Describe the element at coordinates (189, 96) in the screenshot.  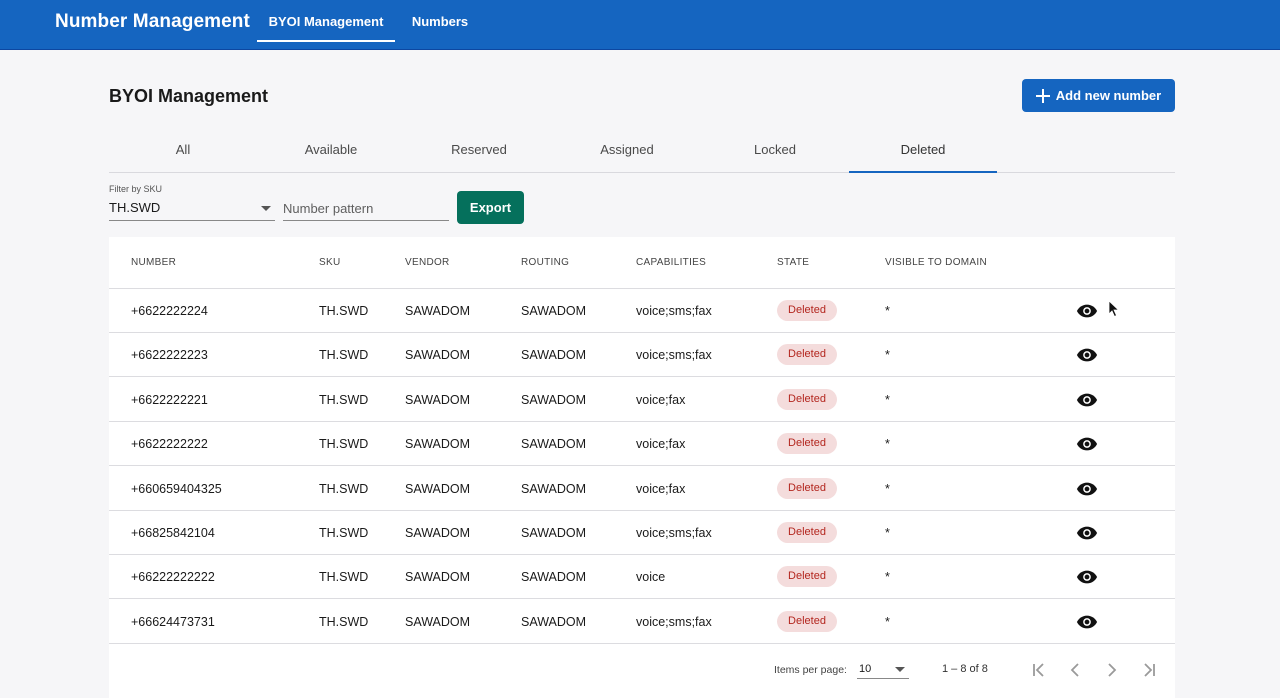
I see `page-title: BYOI Management` at that location.